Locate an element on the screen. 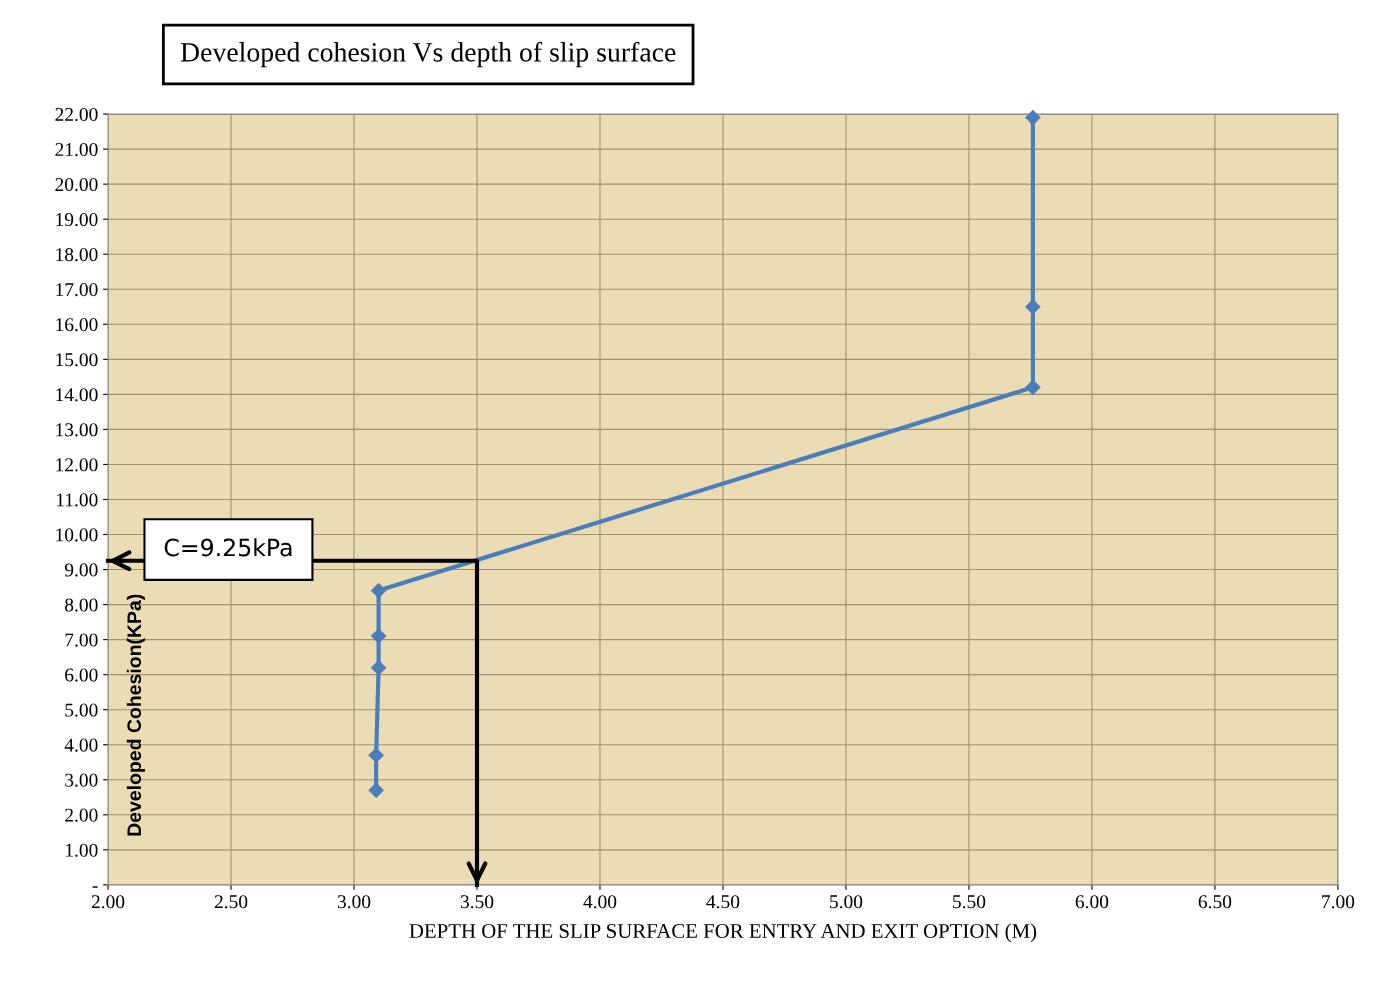  y-tick-label: 6.00 is located at coordinates (81, 675).